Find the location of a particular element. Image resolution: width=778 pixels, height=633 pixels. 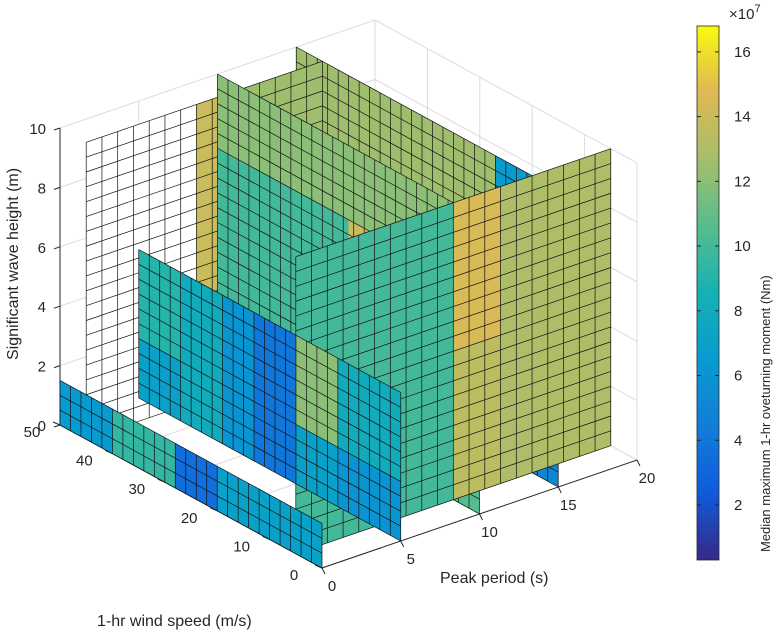

z-tick-label: 0 is located at coordinates (42, 426).